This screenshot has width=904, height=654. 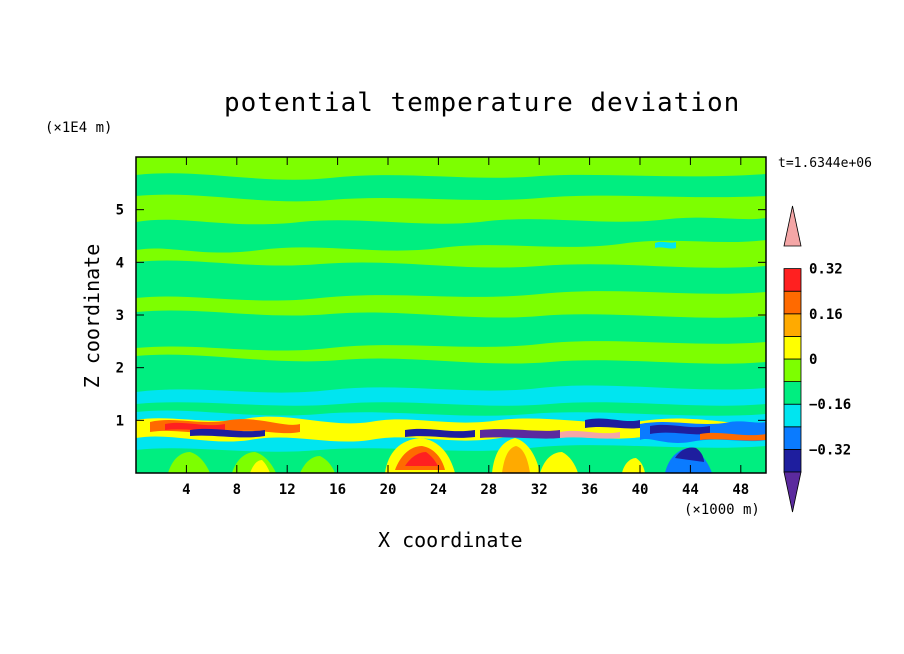 What do you see at coordinates (792, 226) in the screenshot?
I see `colorbar-extend-max` at bounding box center [792, 226].